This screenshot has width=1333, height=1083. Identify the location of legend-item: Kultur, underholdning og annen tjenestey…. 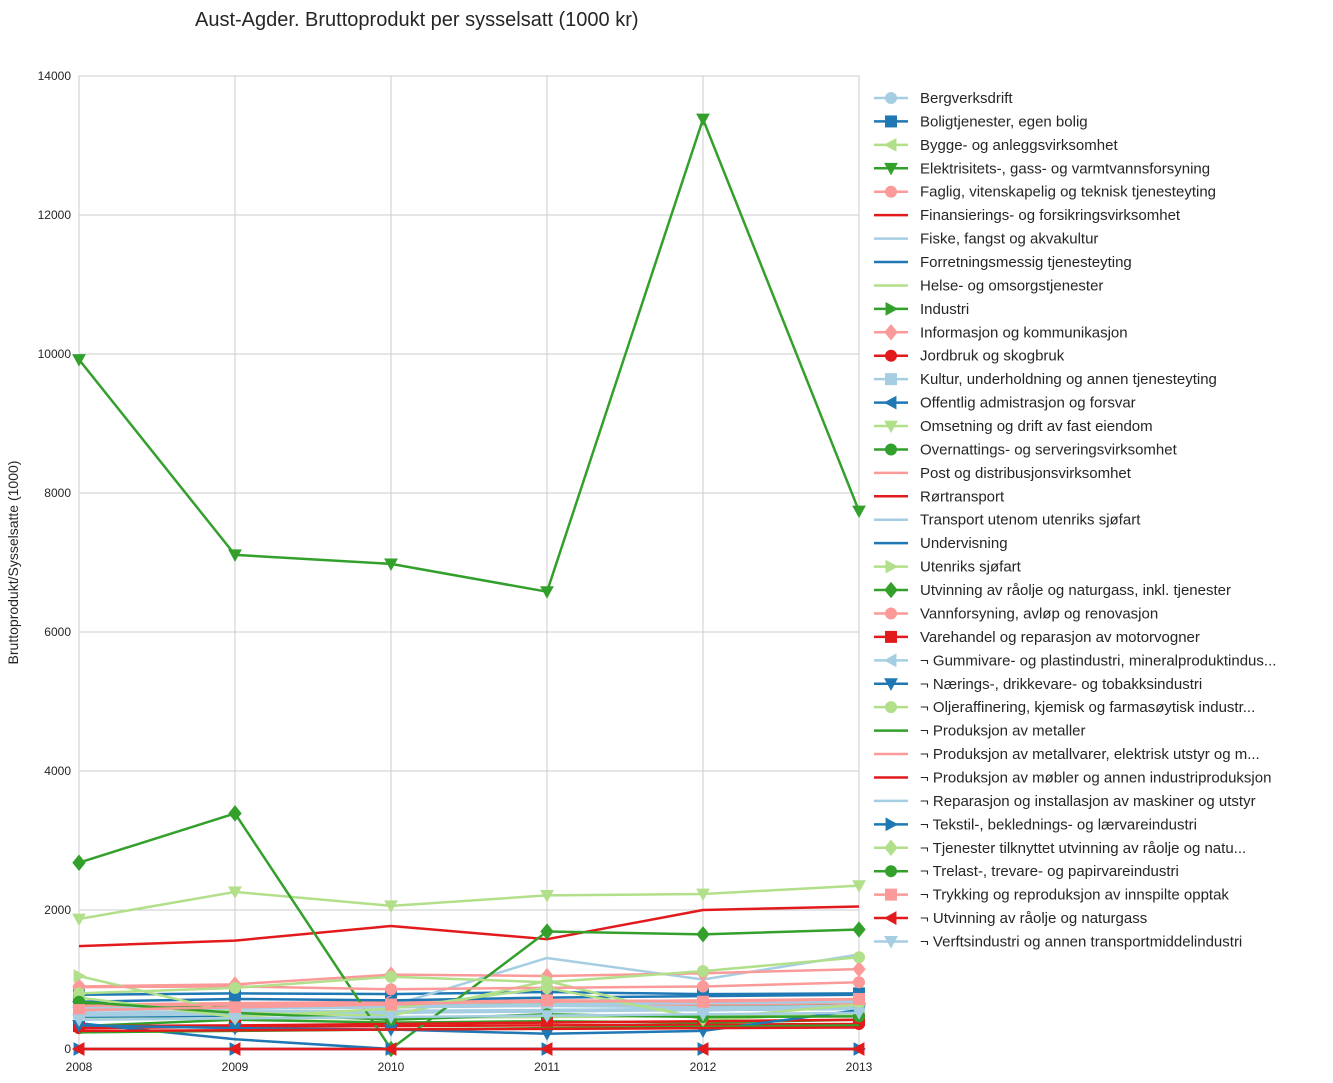
(1045, 379).